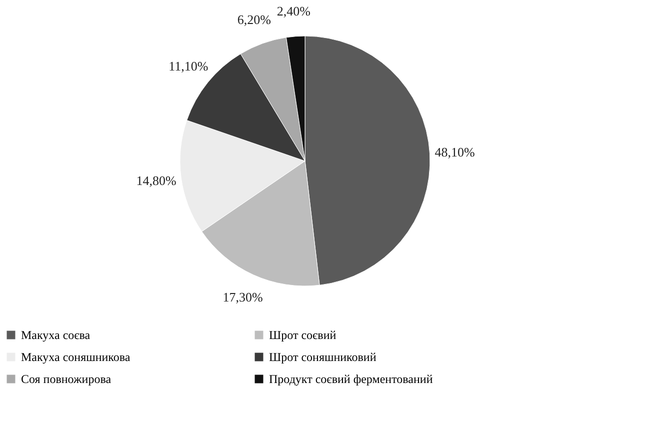 The width and height of the screenshot is (649, 431). I want to click on legend-label: Макуха соєва, so click(56, 335).